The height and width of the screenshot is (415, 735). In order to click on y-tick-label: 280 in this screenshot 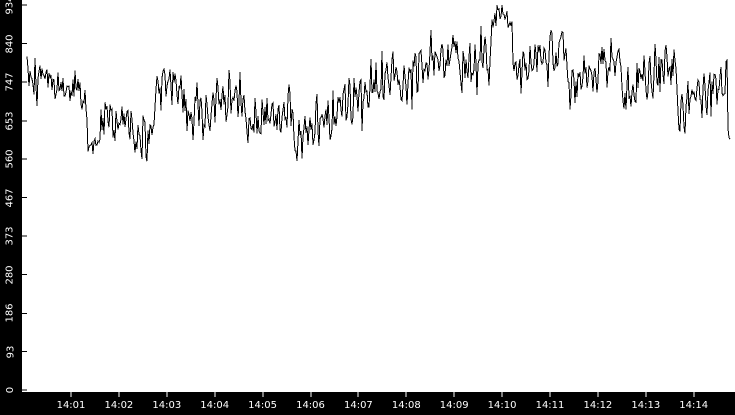, I will do `click(11, 274)`.